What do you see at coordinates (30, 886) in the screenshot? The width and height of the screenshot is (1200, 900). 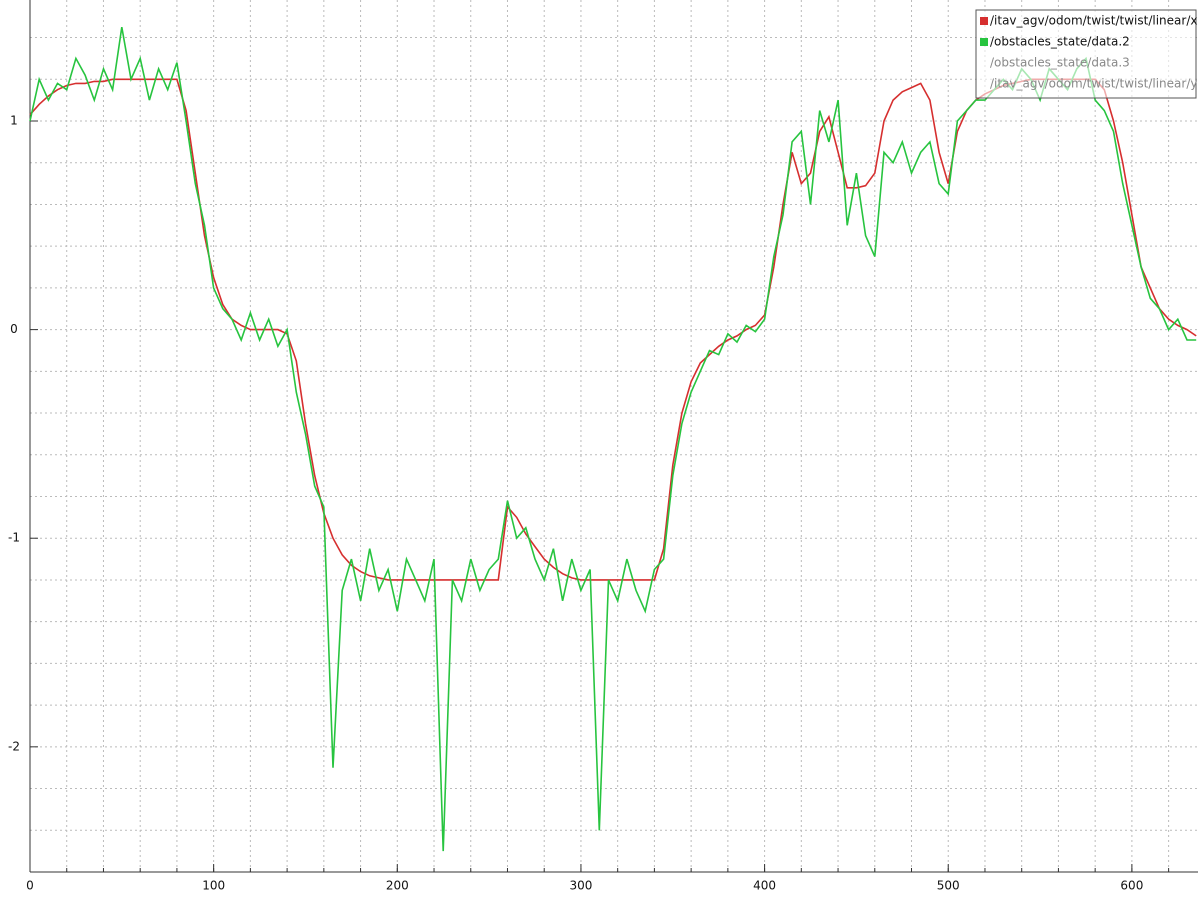 I see `x-tick-label: 0` at bounding box center [30, 886].